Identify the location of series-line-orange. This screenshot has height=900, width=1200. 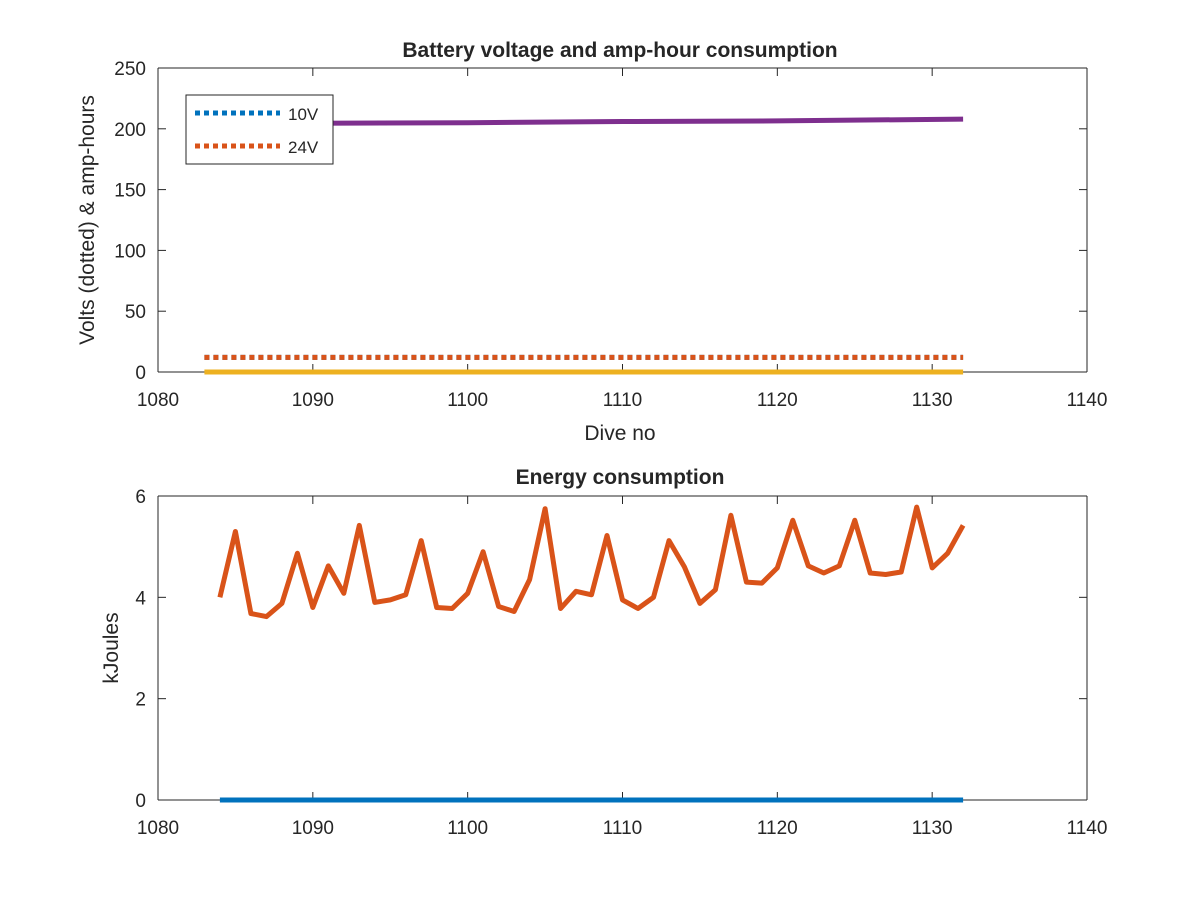
(591, 562).